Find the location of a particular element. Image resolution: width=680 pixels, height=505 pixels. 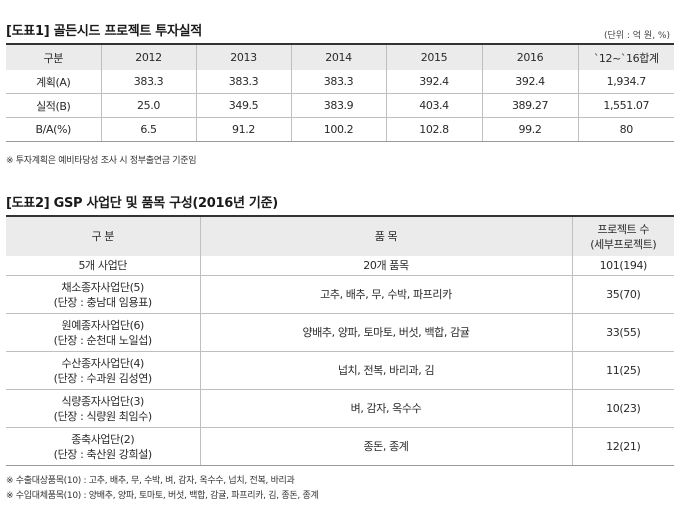

table-cell: 원예종자사업단(6) (단장 : 순천대 노일섭) is located at coordinates (103, 332).